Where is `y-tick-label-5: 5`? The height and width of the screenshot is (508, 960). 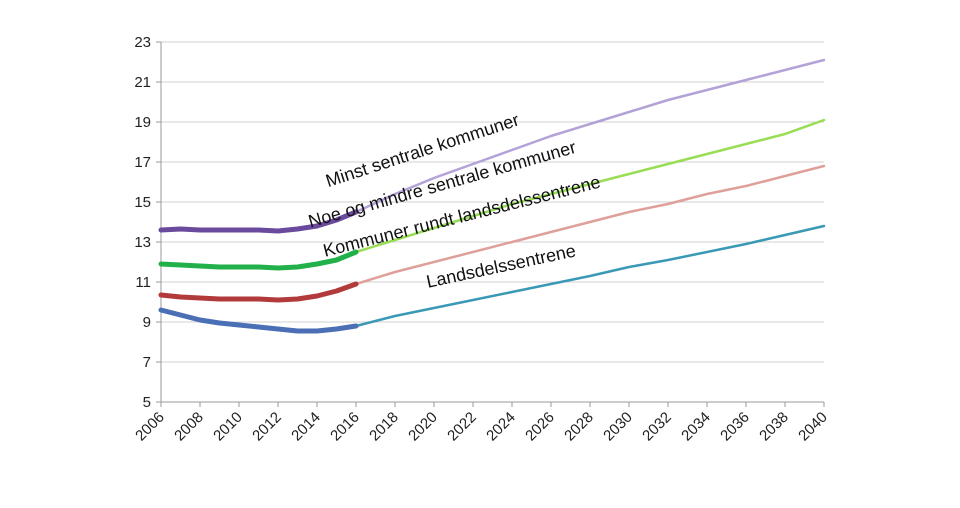 y-tick-label-5: 5 is located at coordinates (147, 402).